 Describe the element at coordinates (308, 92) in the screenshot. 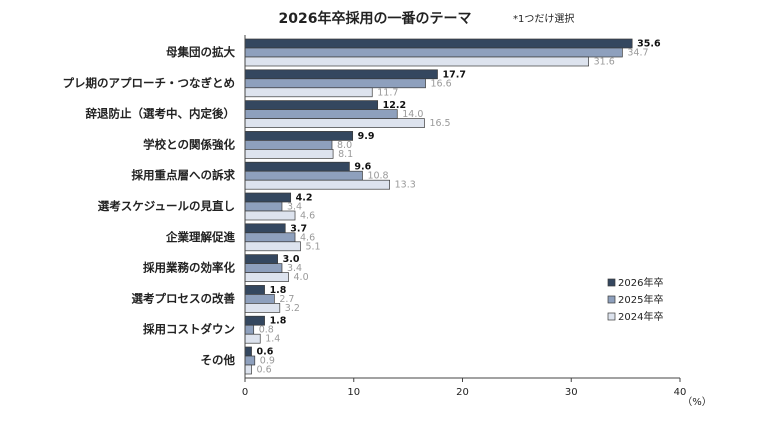

I see `bar-2024年卒-1` at that location.